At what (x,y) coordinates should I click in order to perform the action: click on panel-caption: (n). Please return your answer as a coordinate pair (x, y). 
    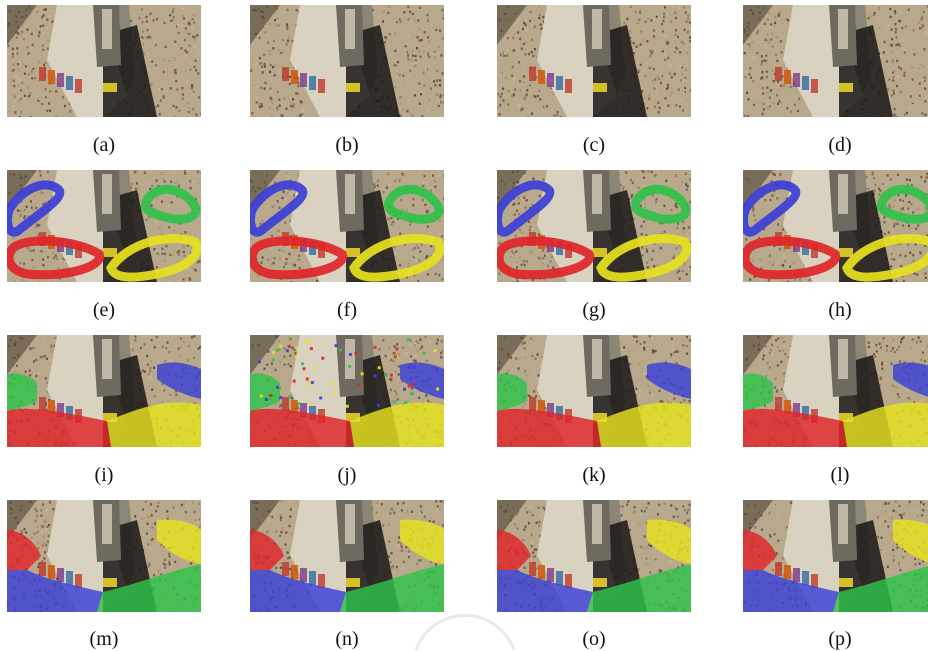
    Looking at the image, I should click on (347, 639).